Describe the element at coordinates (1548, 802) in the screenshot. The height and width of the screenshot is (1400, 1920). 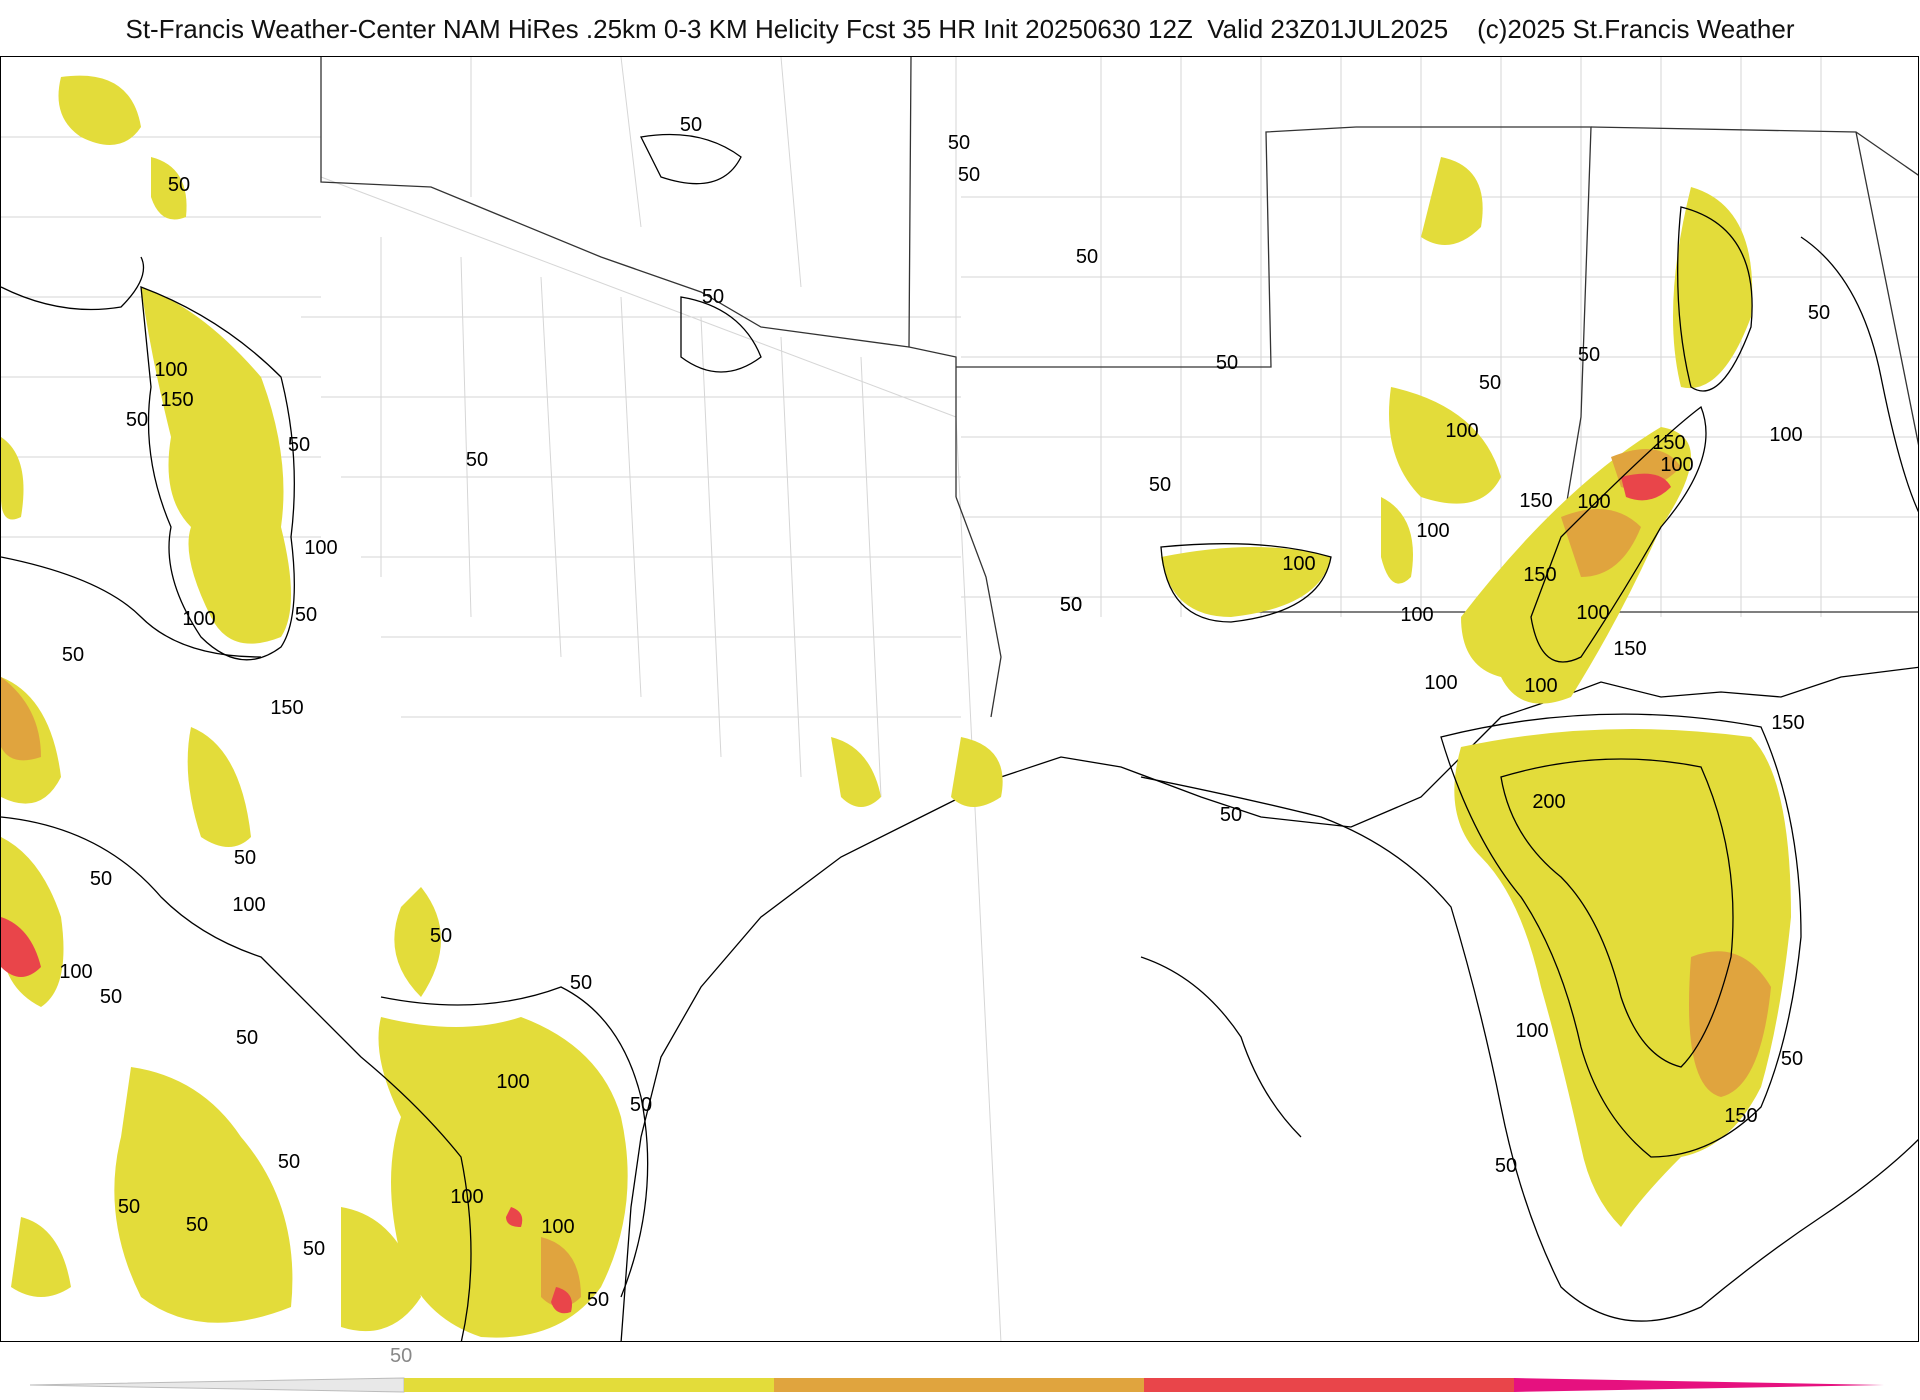
I see `contour-label: 200` at that location.